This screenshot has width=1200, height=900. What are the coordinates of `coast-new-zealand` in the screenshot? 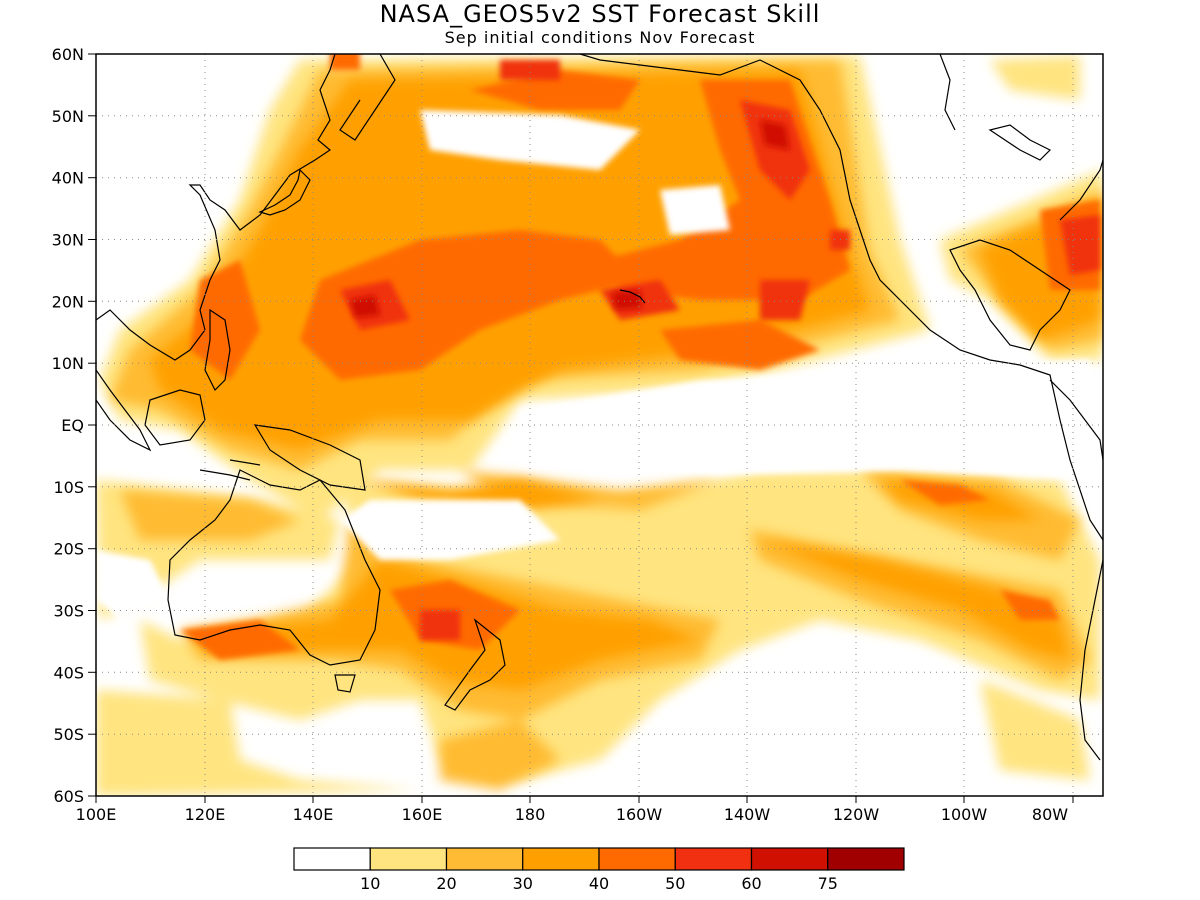 It's located at (475, 664).